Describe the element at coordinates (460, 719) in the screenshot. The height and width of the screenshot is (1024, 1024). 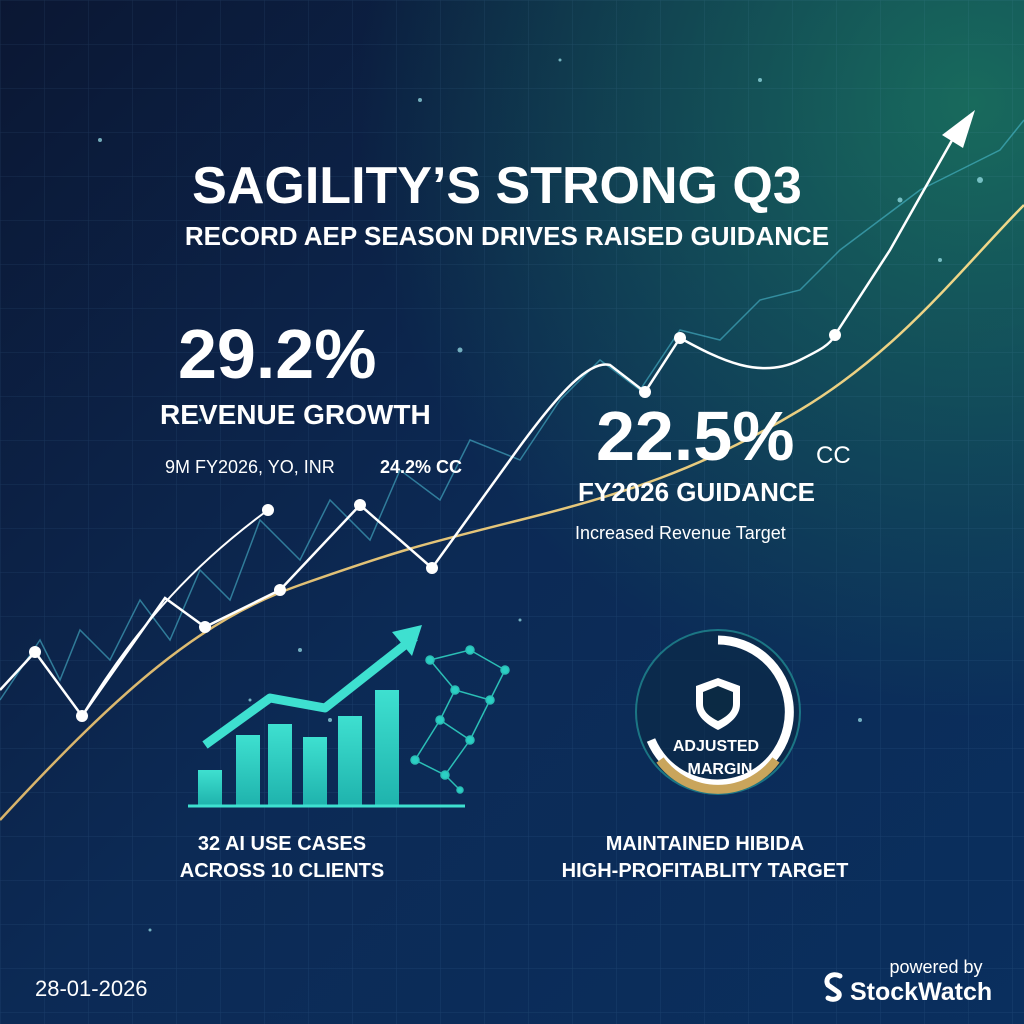
I see `network-icon` at that location.